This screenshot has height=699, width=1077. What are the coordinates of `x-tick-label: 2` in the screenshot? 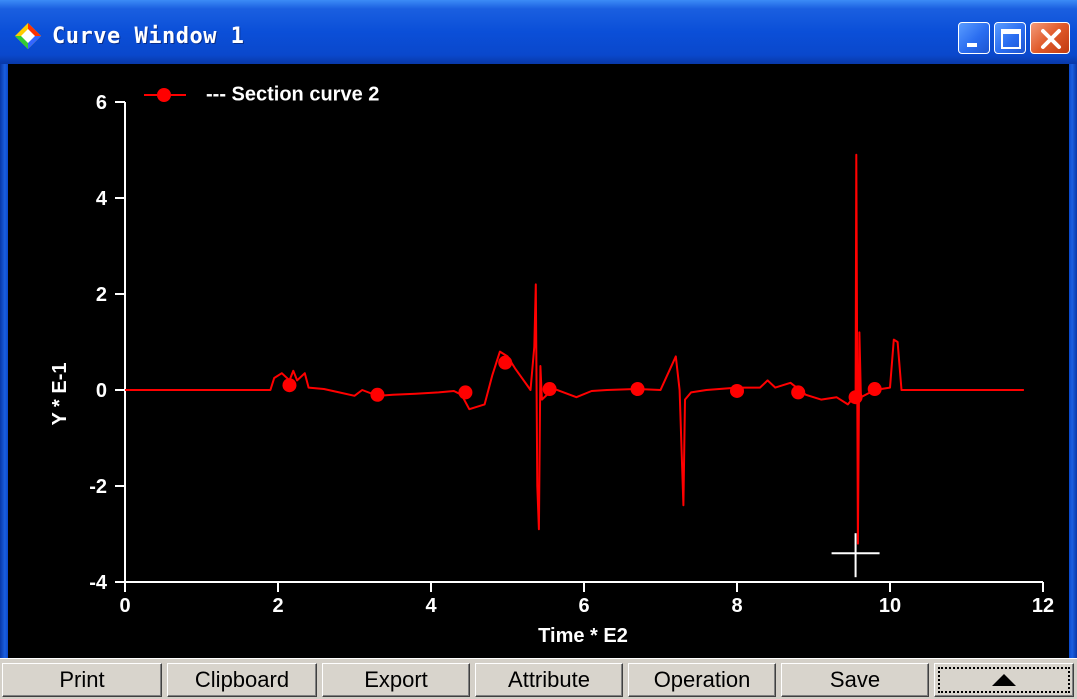 It's located at (277, 606).